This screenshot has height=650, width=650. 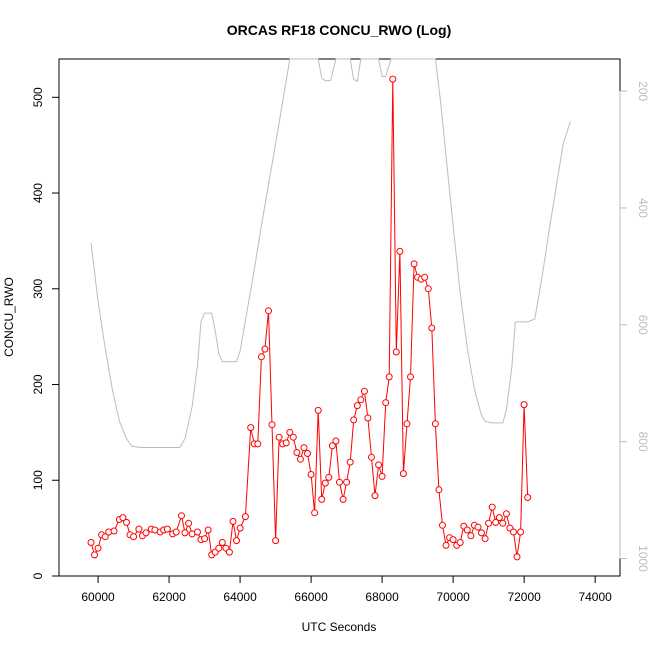 I want to click on x-axis: 60000 62000 64000 66000 68000 70000 72000 74000, so click(x=346, y=589).